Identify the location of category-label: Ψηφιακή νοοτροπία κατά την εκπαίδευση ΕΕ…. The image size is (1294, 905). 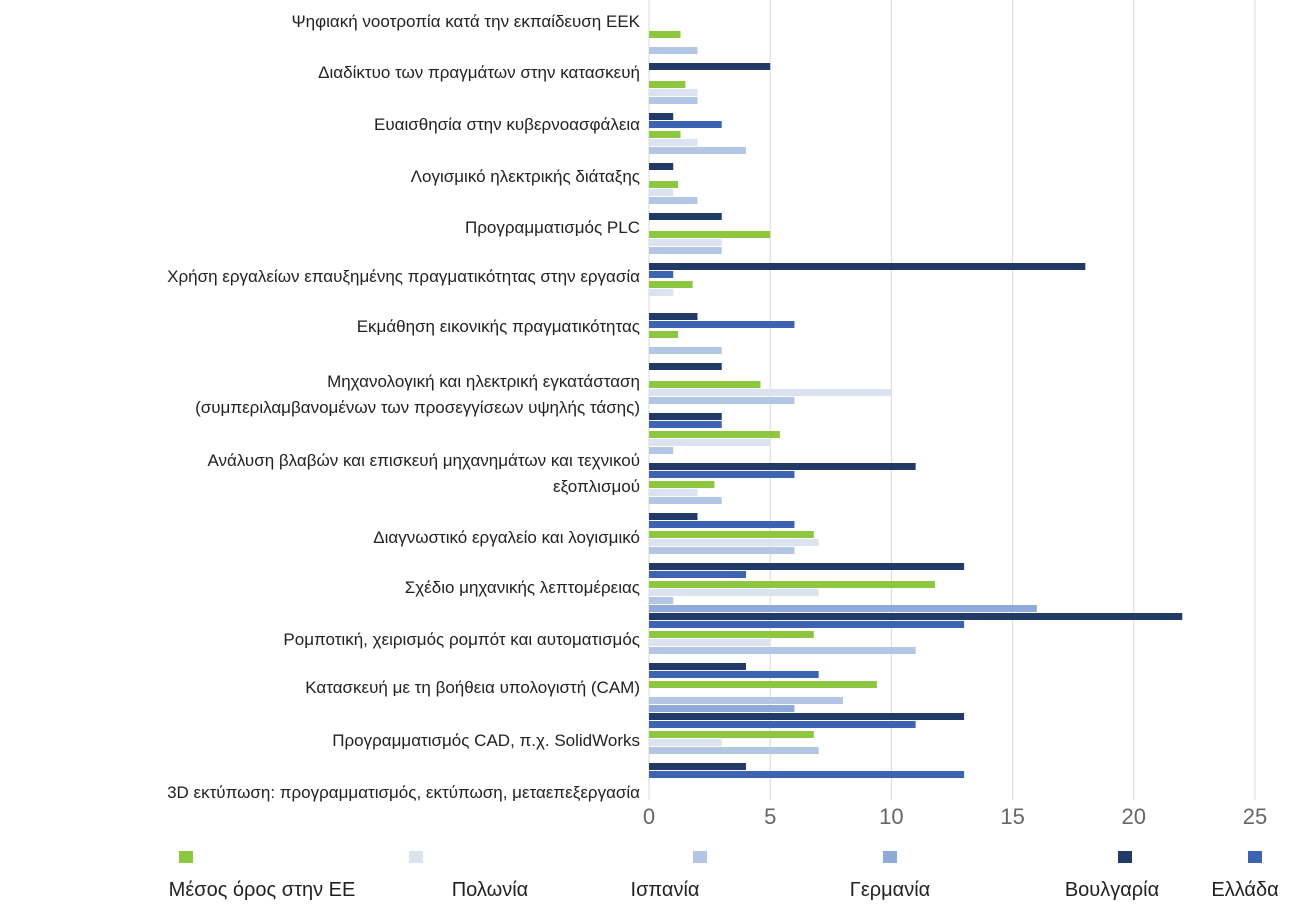
(465, 21).